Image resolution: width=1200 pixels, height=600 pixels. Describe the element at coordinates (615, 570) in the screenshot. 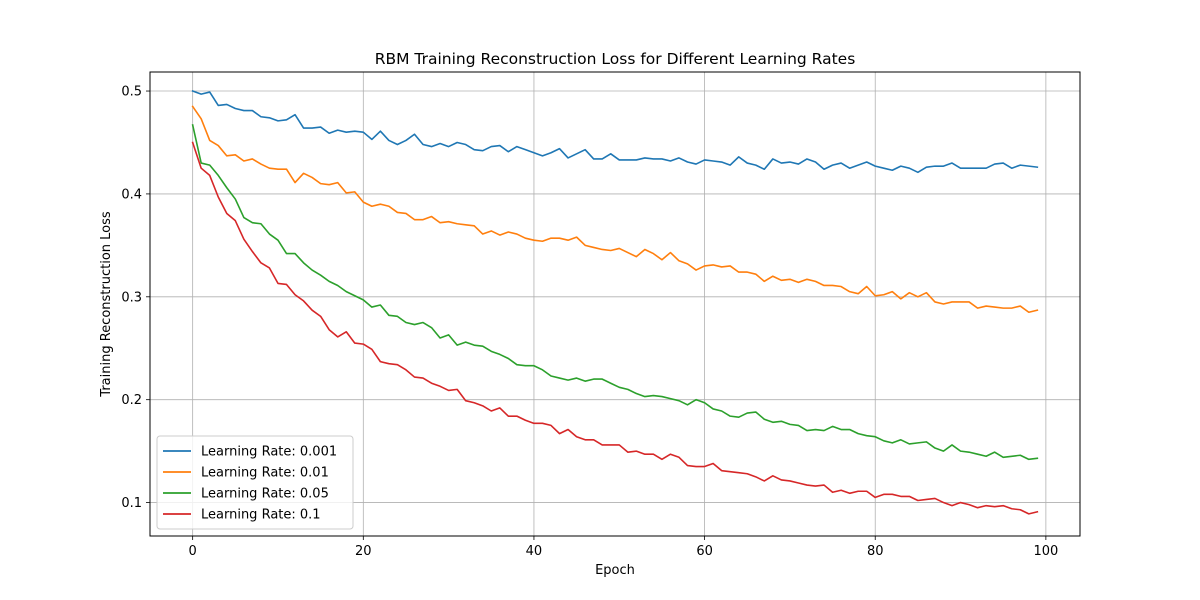

I see `x-axis-title: Epoch` at that location.